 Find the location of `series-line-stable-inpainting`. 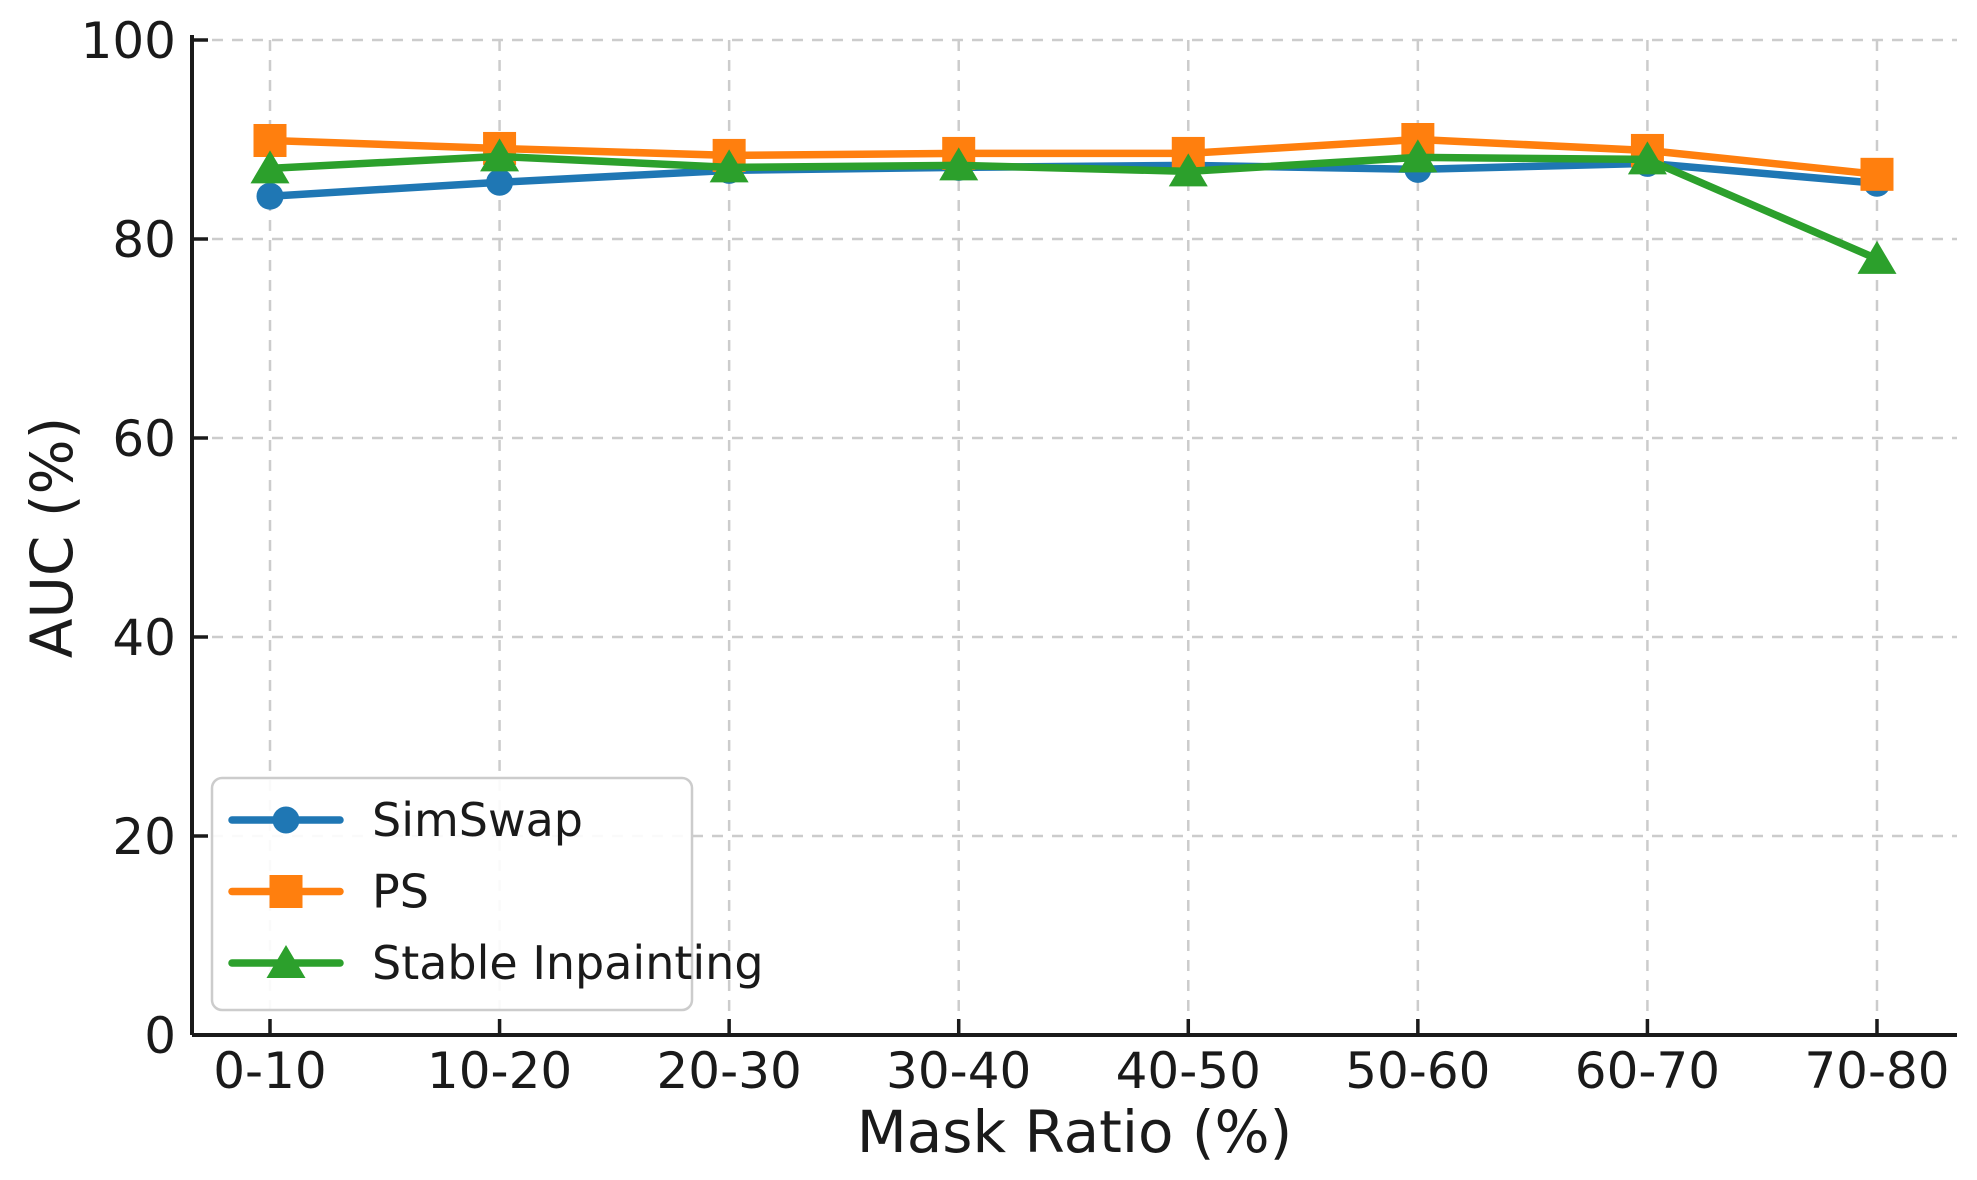

series-line-stable-inpainting is located at coordinates (1073, 207).